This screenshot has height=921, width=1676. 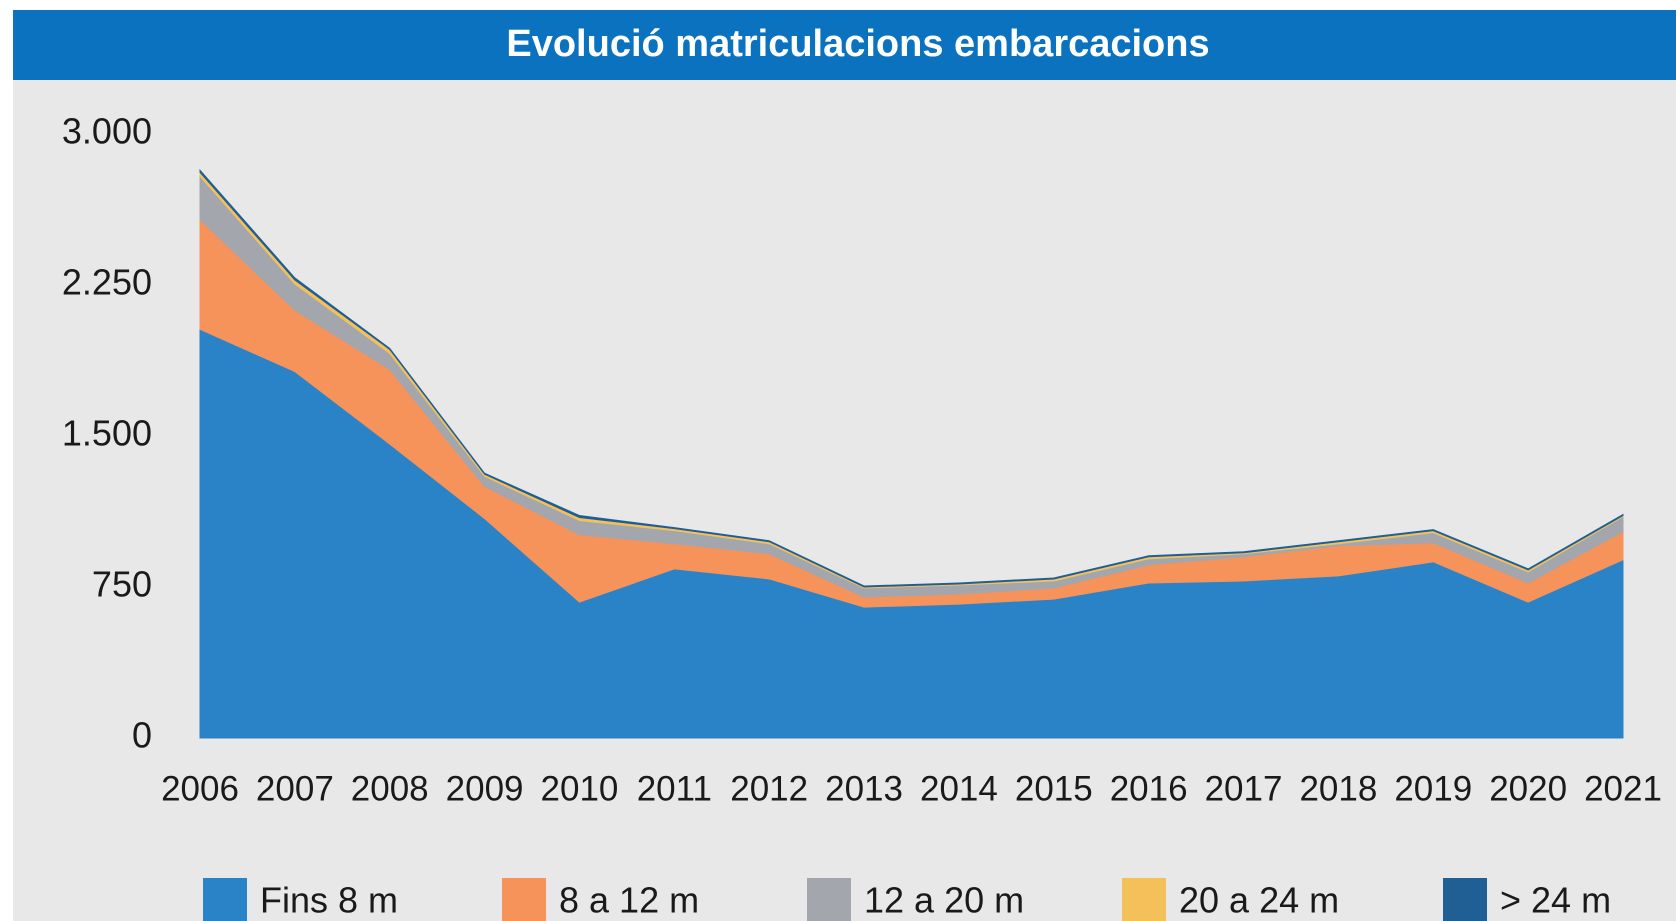 I want to click on x-tick-label: 2019, so click(x=1433, y=788).